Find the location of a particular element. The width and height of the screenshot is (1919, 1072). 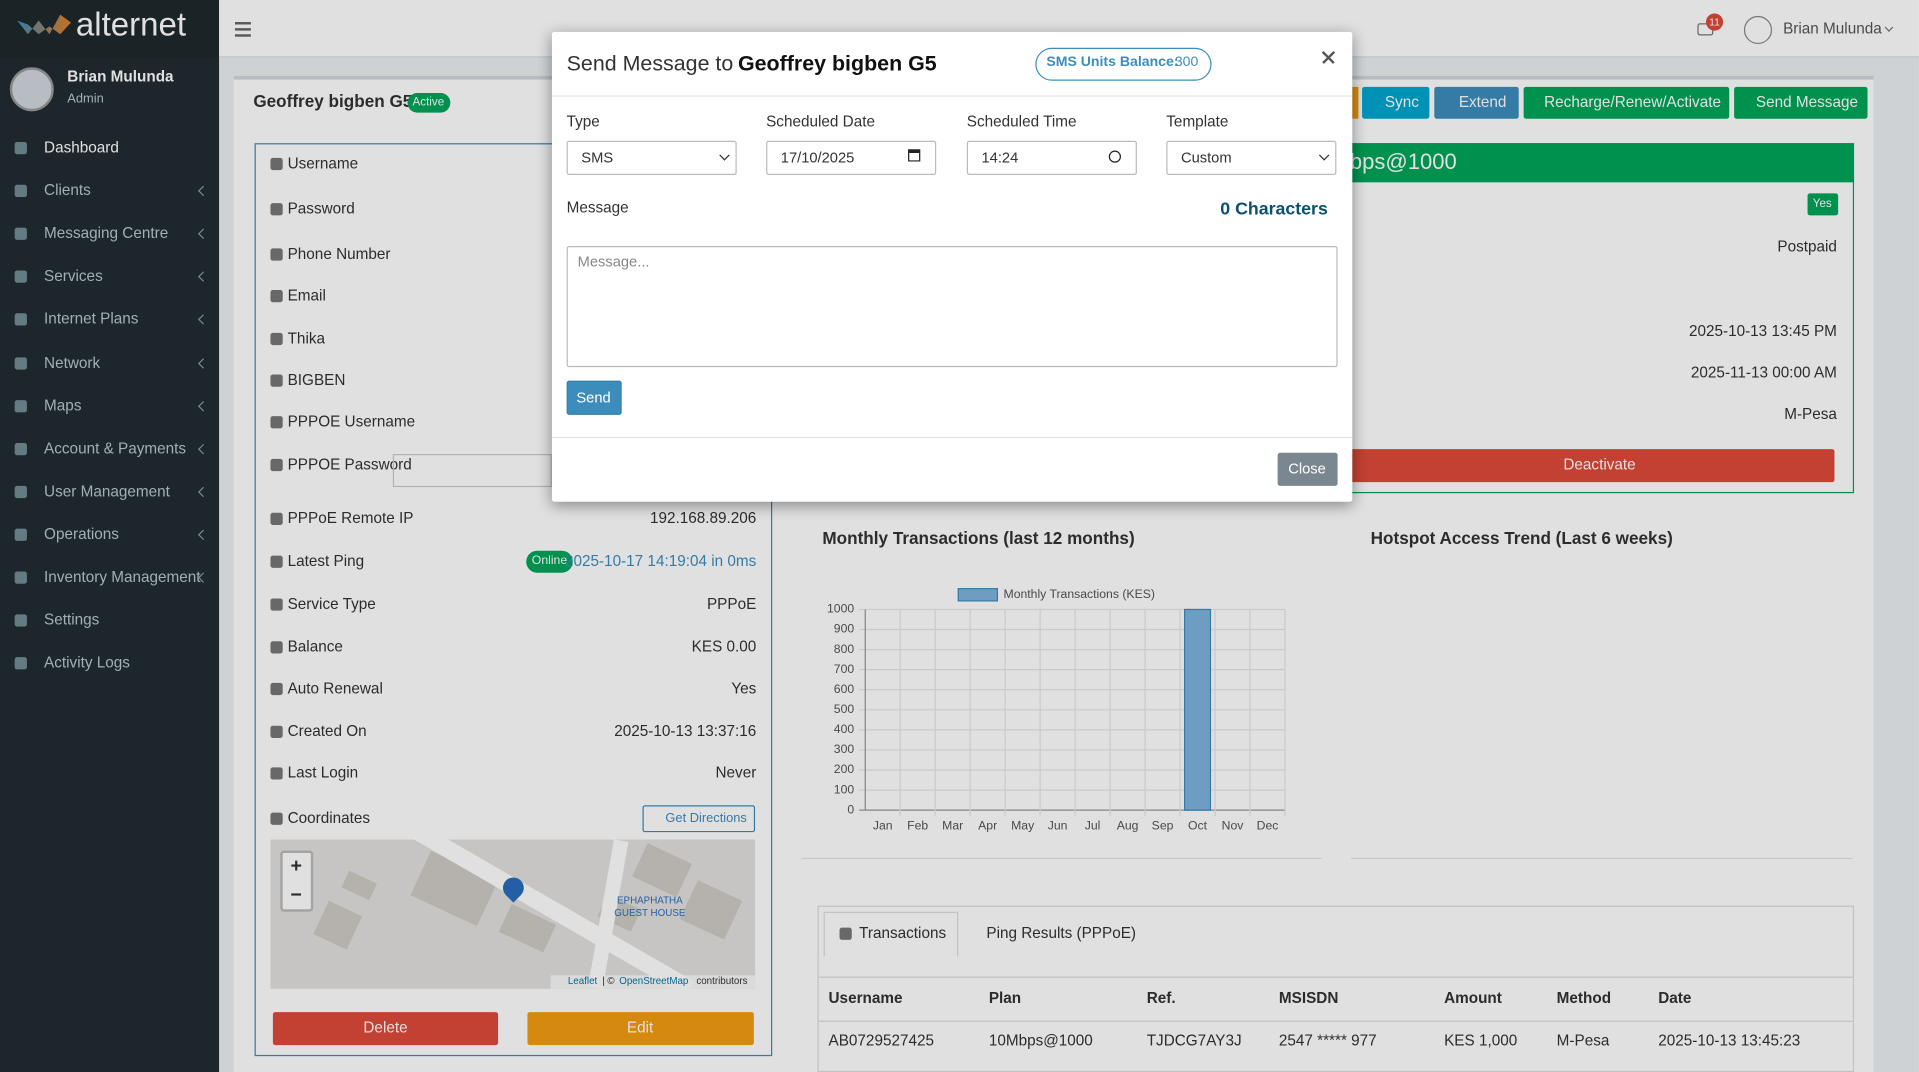

table-cell: M-Pesa is located at coordinates (1583, 1041).